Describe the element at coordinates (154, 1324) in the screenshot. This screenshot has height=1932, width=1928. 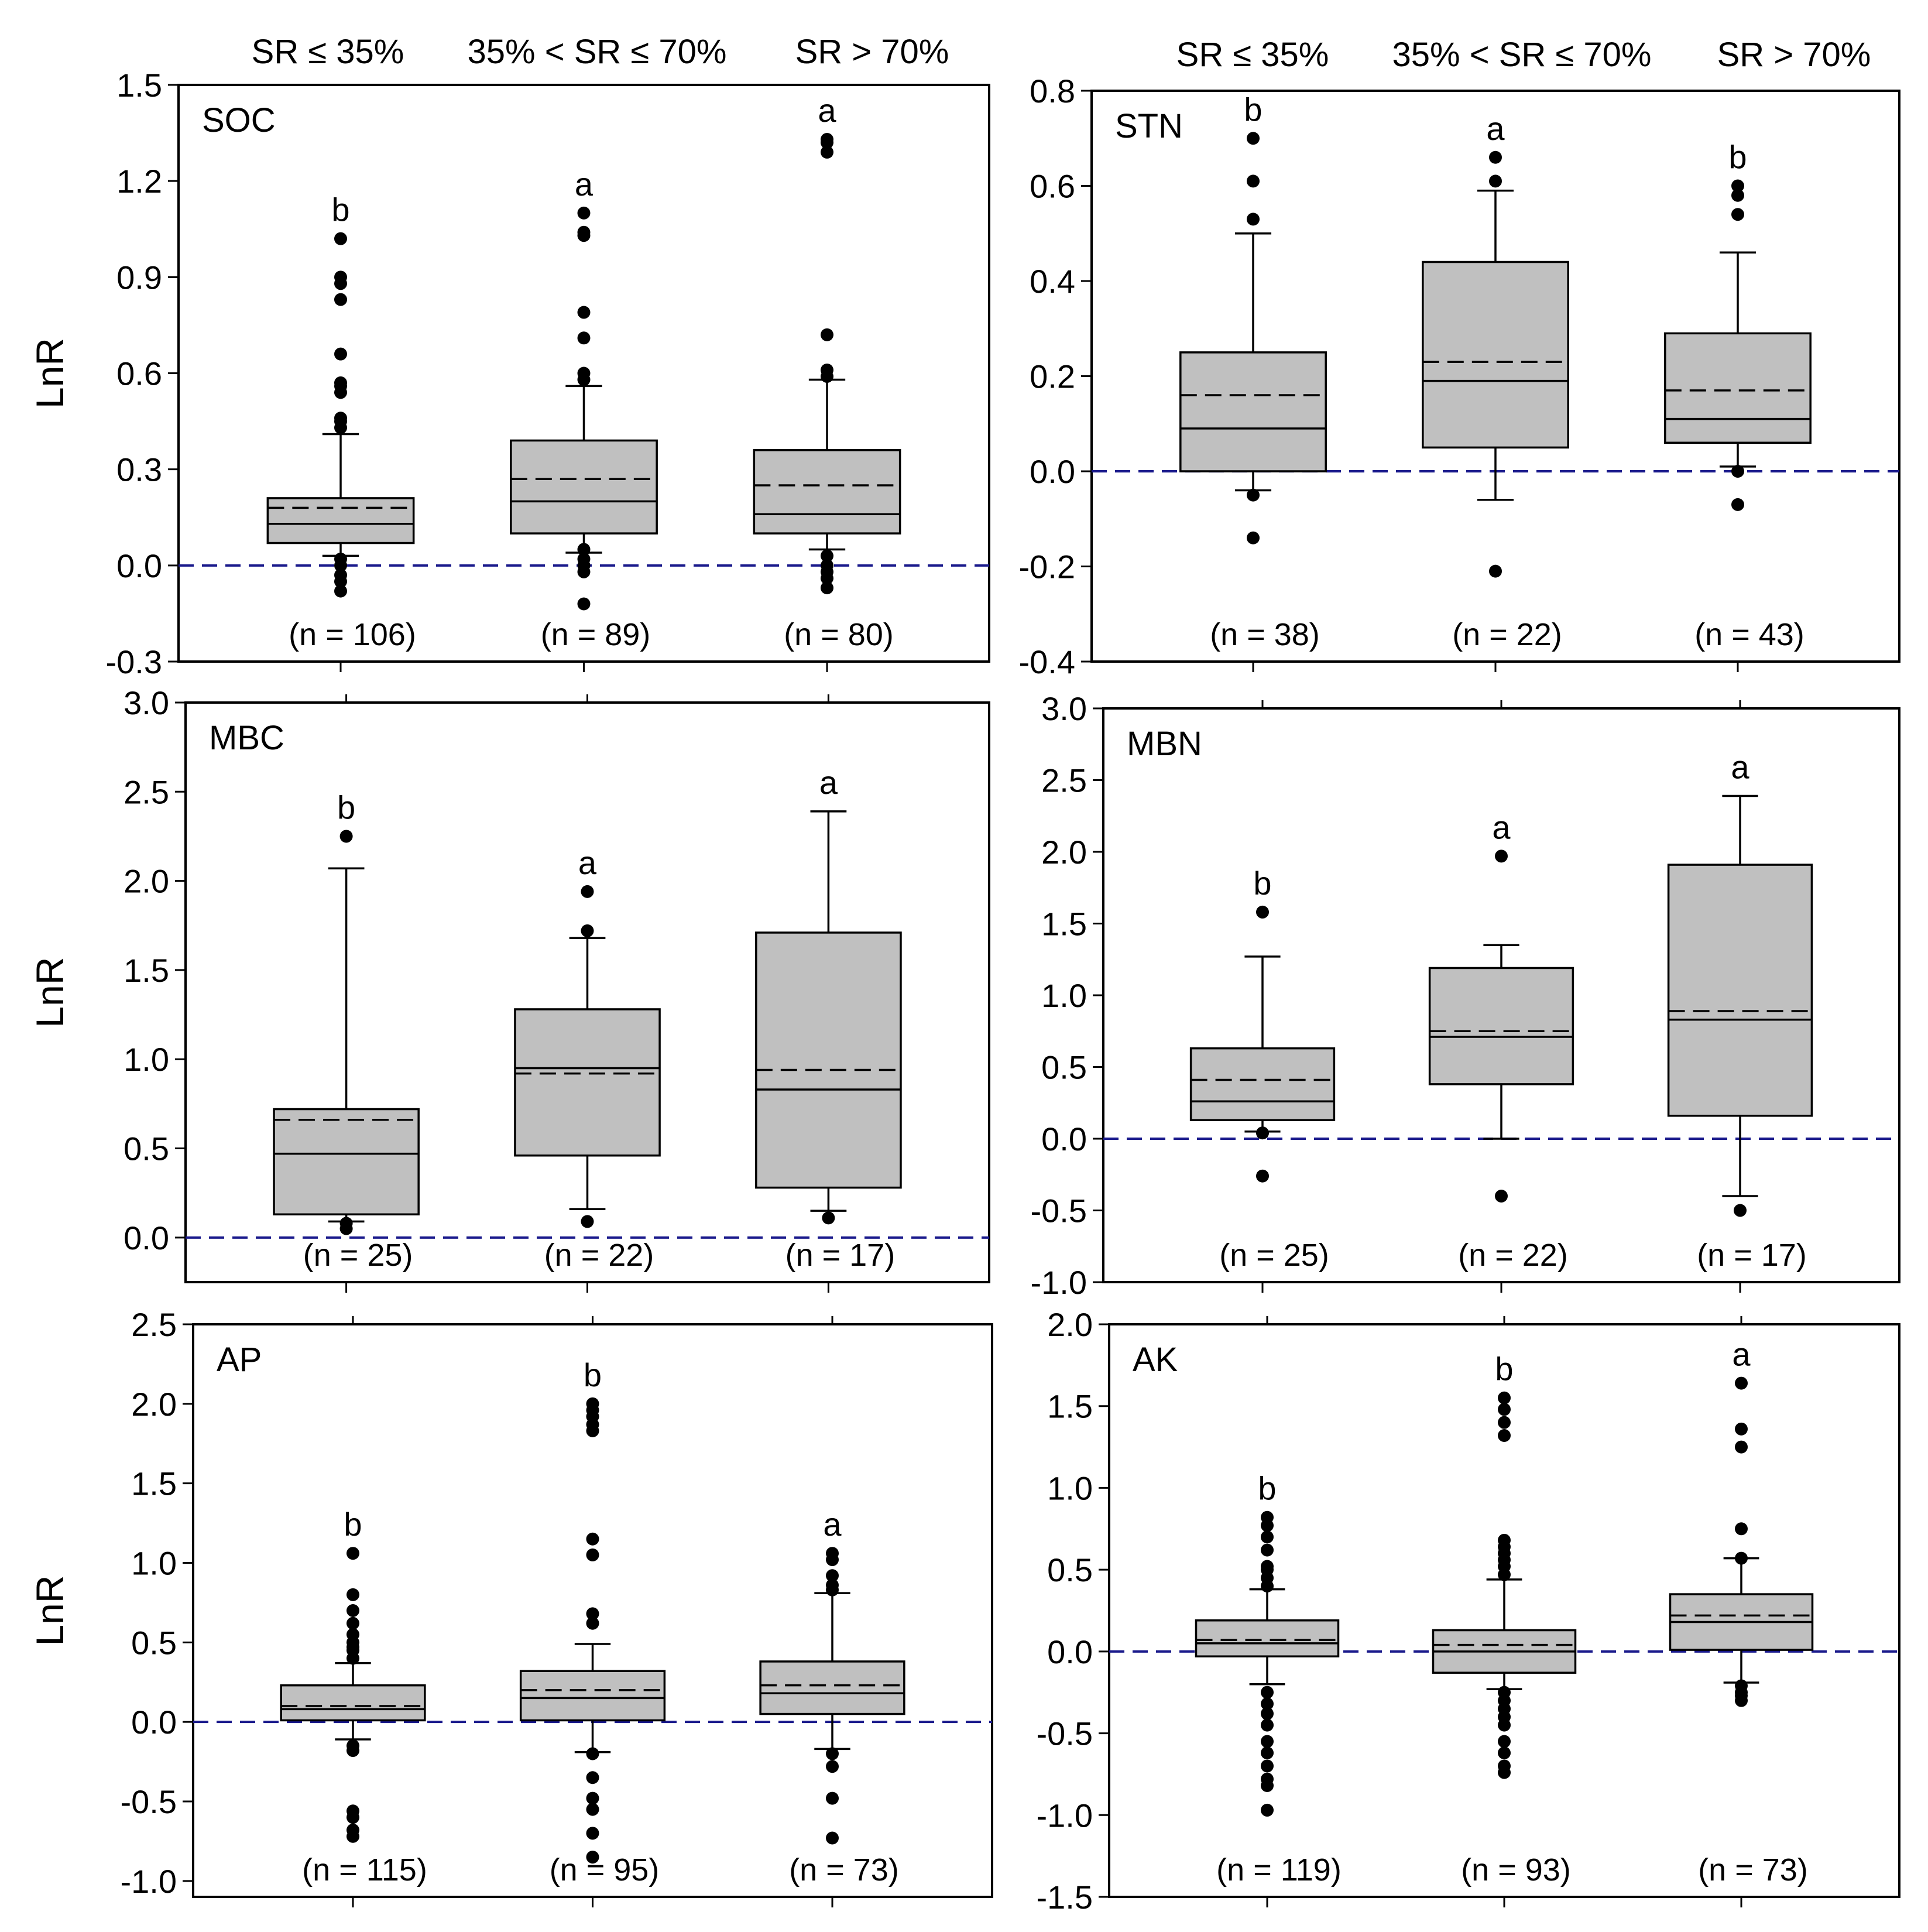
I see `y-tick-label: 2.5` at that location.